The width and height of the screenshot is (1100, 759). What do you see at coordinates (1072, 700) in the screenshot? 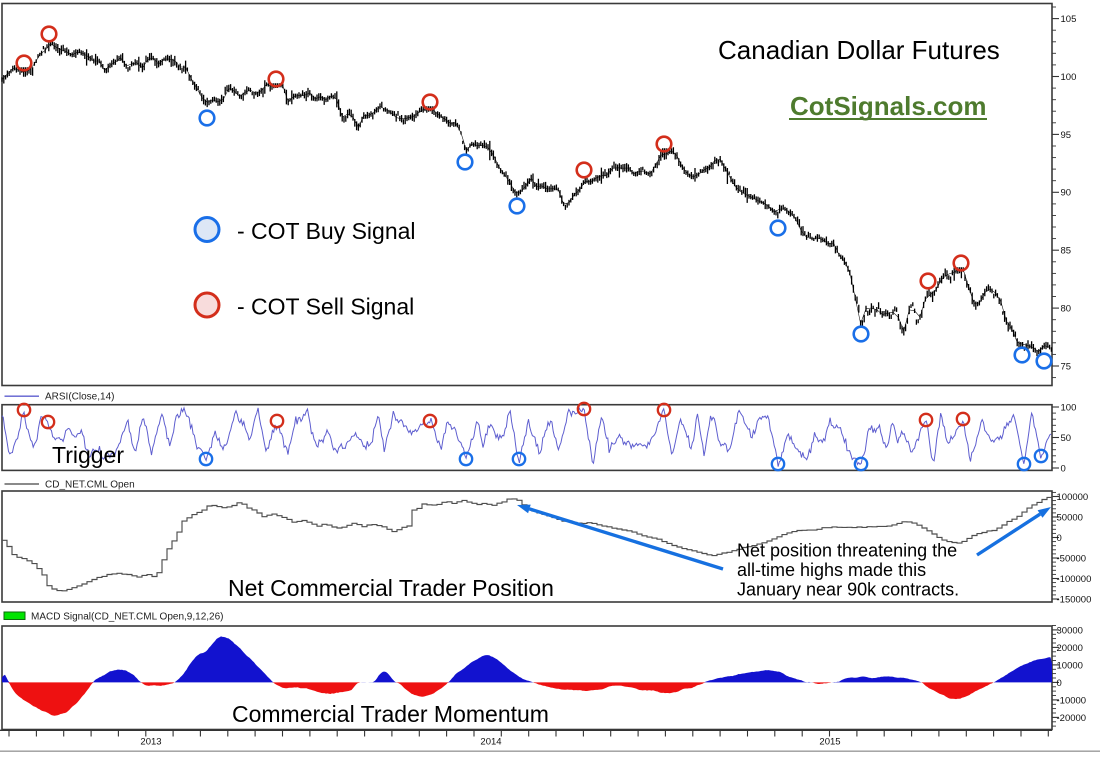
I see `svg-text: -10000` at bounding box center [1072, 700].